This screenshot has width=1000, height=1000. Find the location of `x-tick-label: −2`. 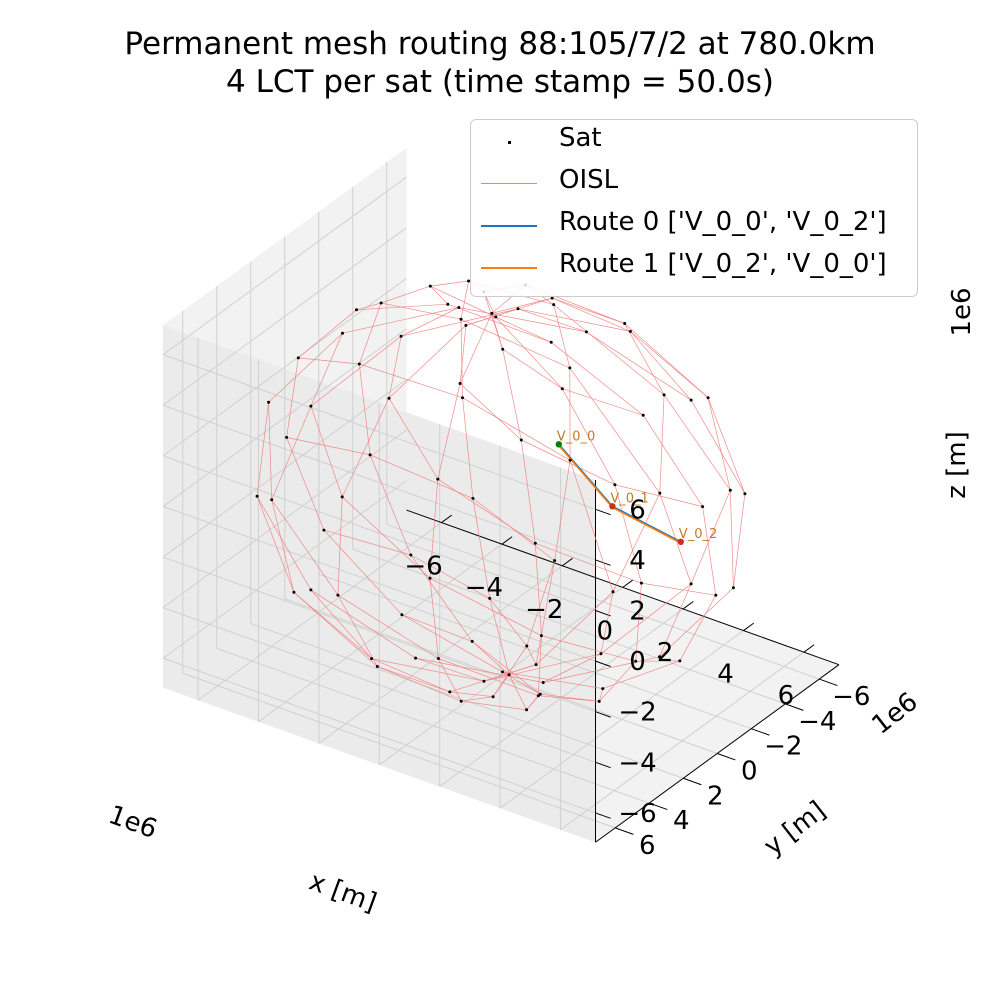

x-tick-label: −2 is located at coordinates (544, 610).